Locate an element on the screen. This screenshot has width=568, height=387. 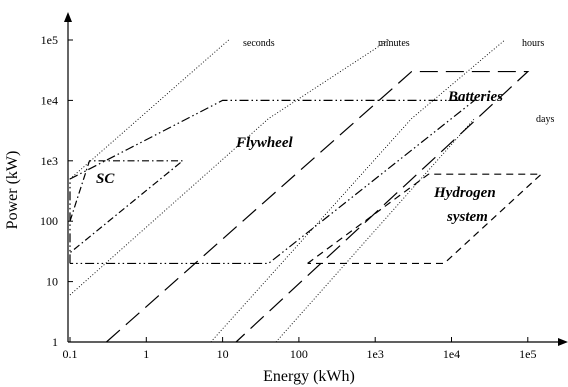
region-label-sc: SC is located at coordinates (105, 179).